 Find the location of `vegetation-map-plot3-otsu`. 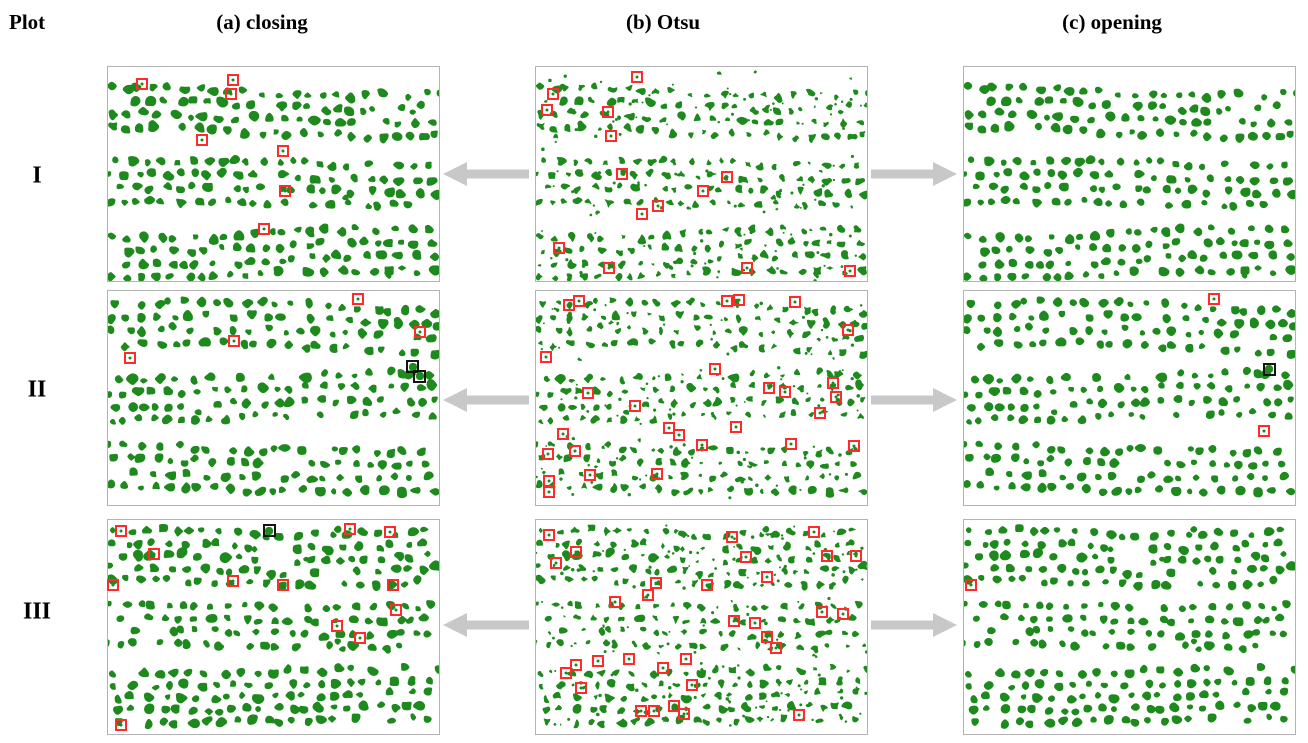

vegetation-map-plot3-otsu is located at coordinates (701, 627).